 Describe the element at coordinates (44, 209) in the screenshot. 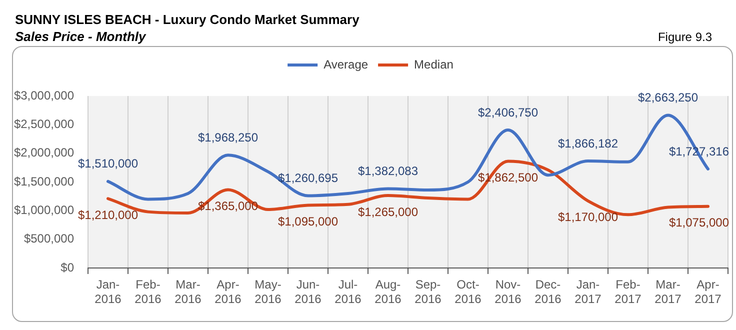

I see `y-tick-label: $1,000,000` at that location.